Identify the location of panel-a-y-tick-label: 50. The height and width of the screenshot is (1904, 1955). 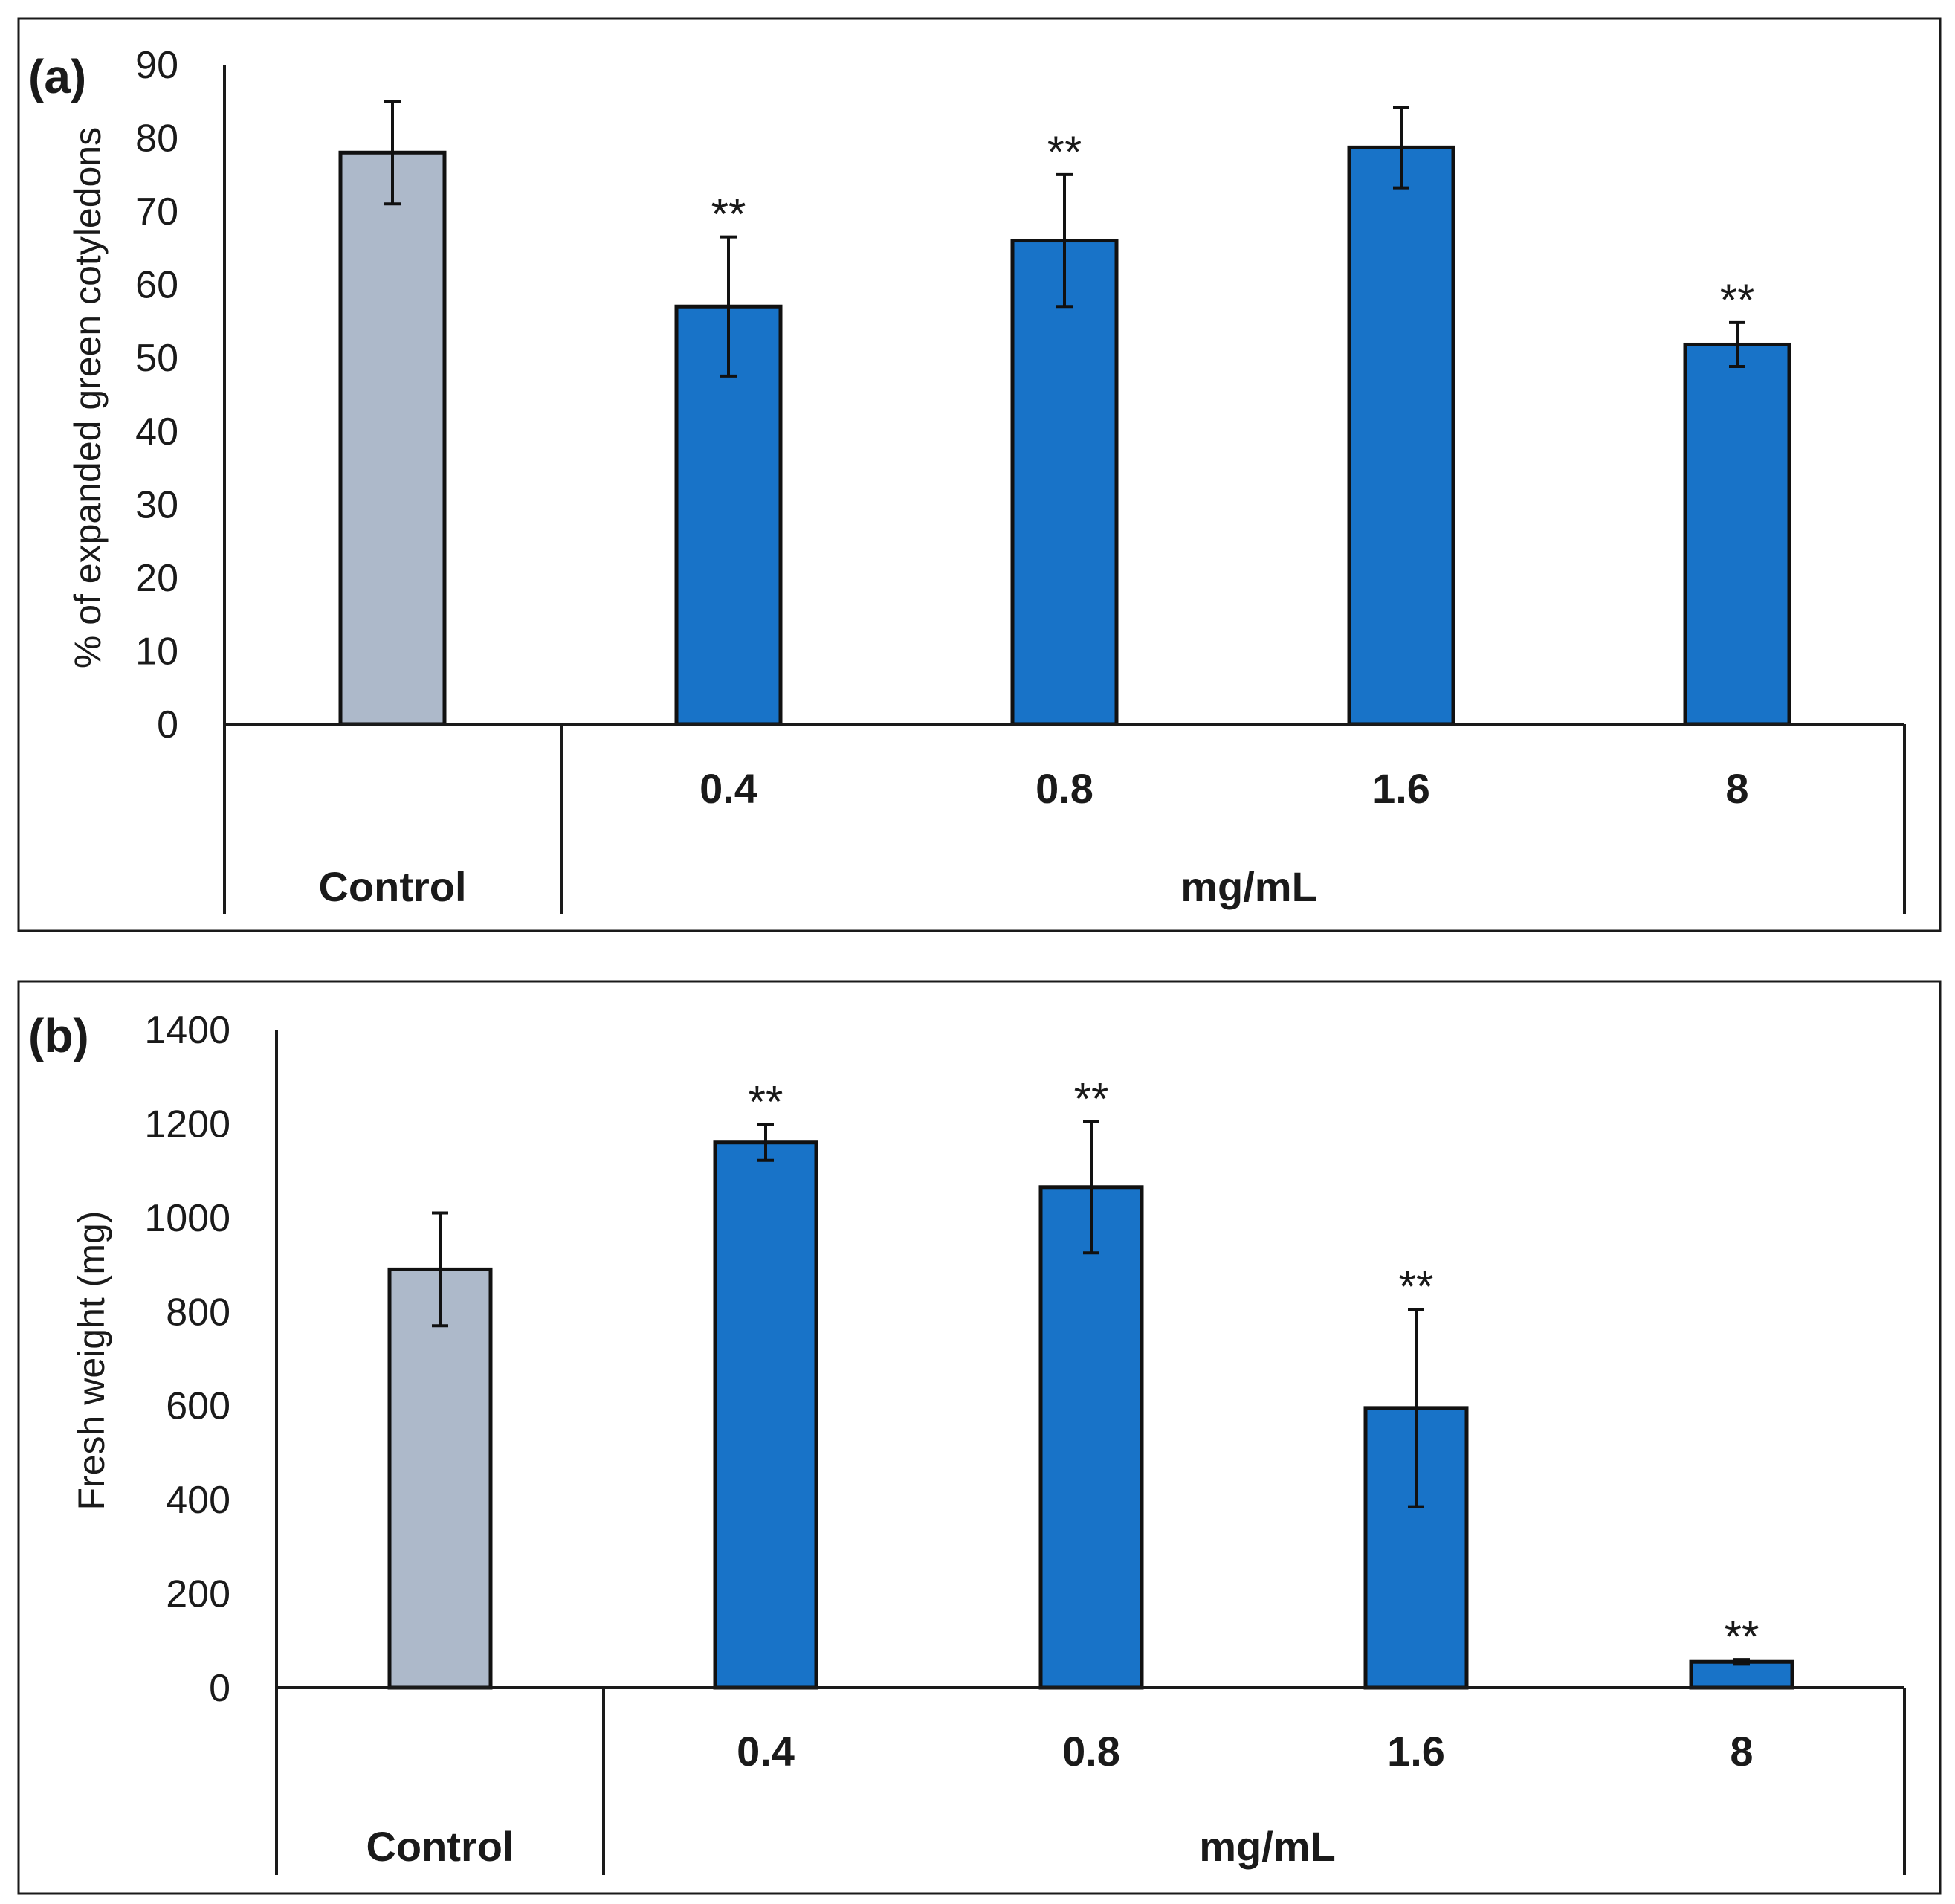
(156, 359).